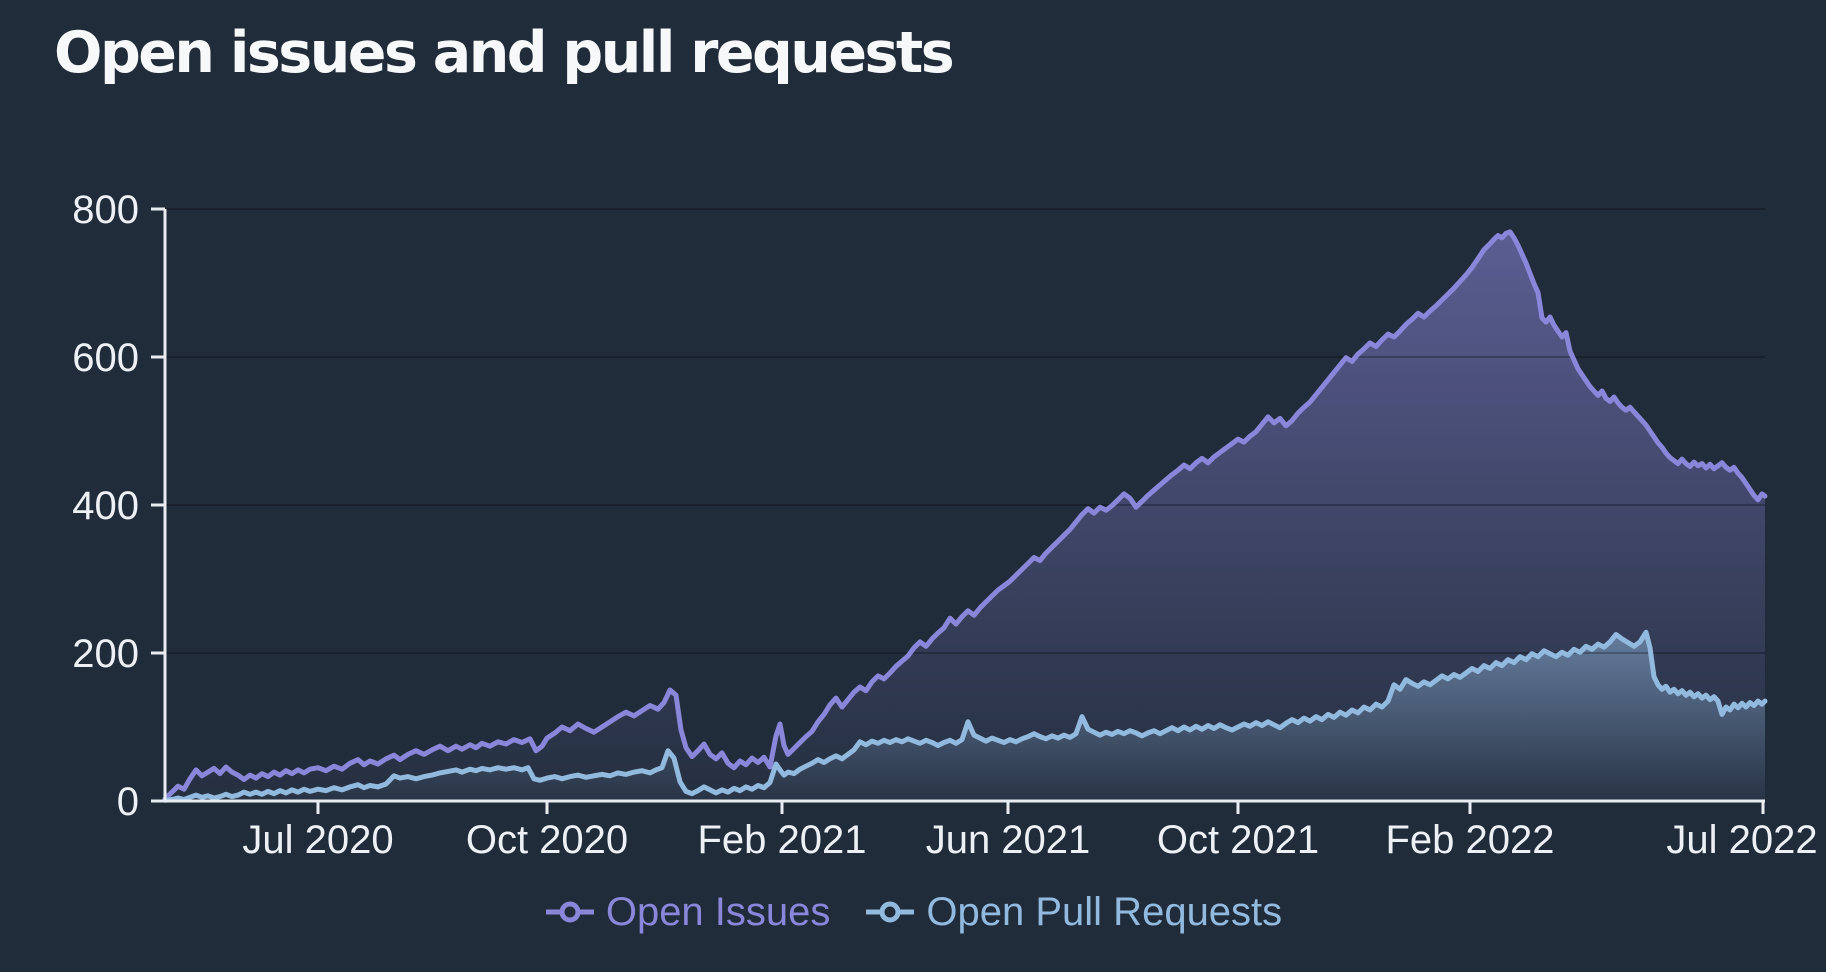  Describe the element at coordinates (547, 840) in the screenshot. I see `x-tick-label: Oct 2020` at that location.